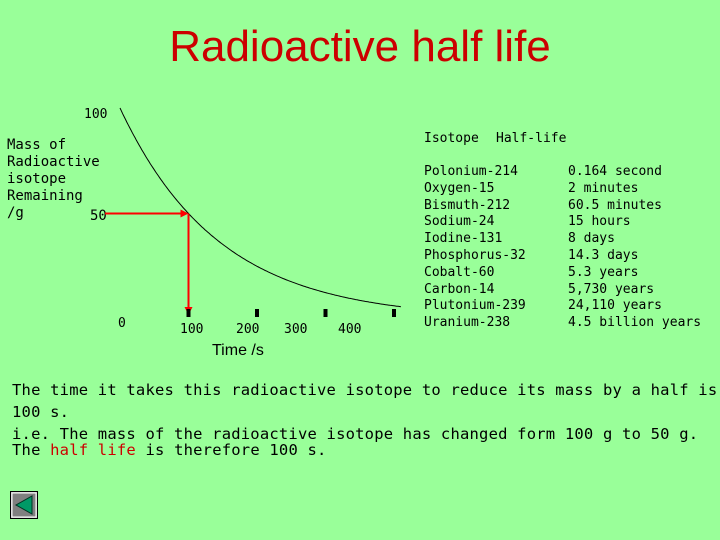  What do you see at coordinates (37, 179) in the screenshot?
I see `y-axis-label-line: isotope` at bounding box center [37, 179].